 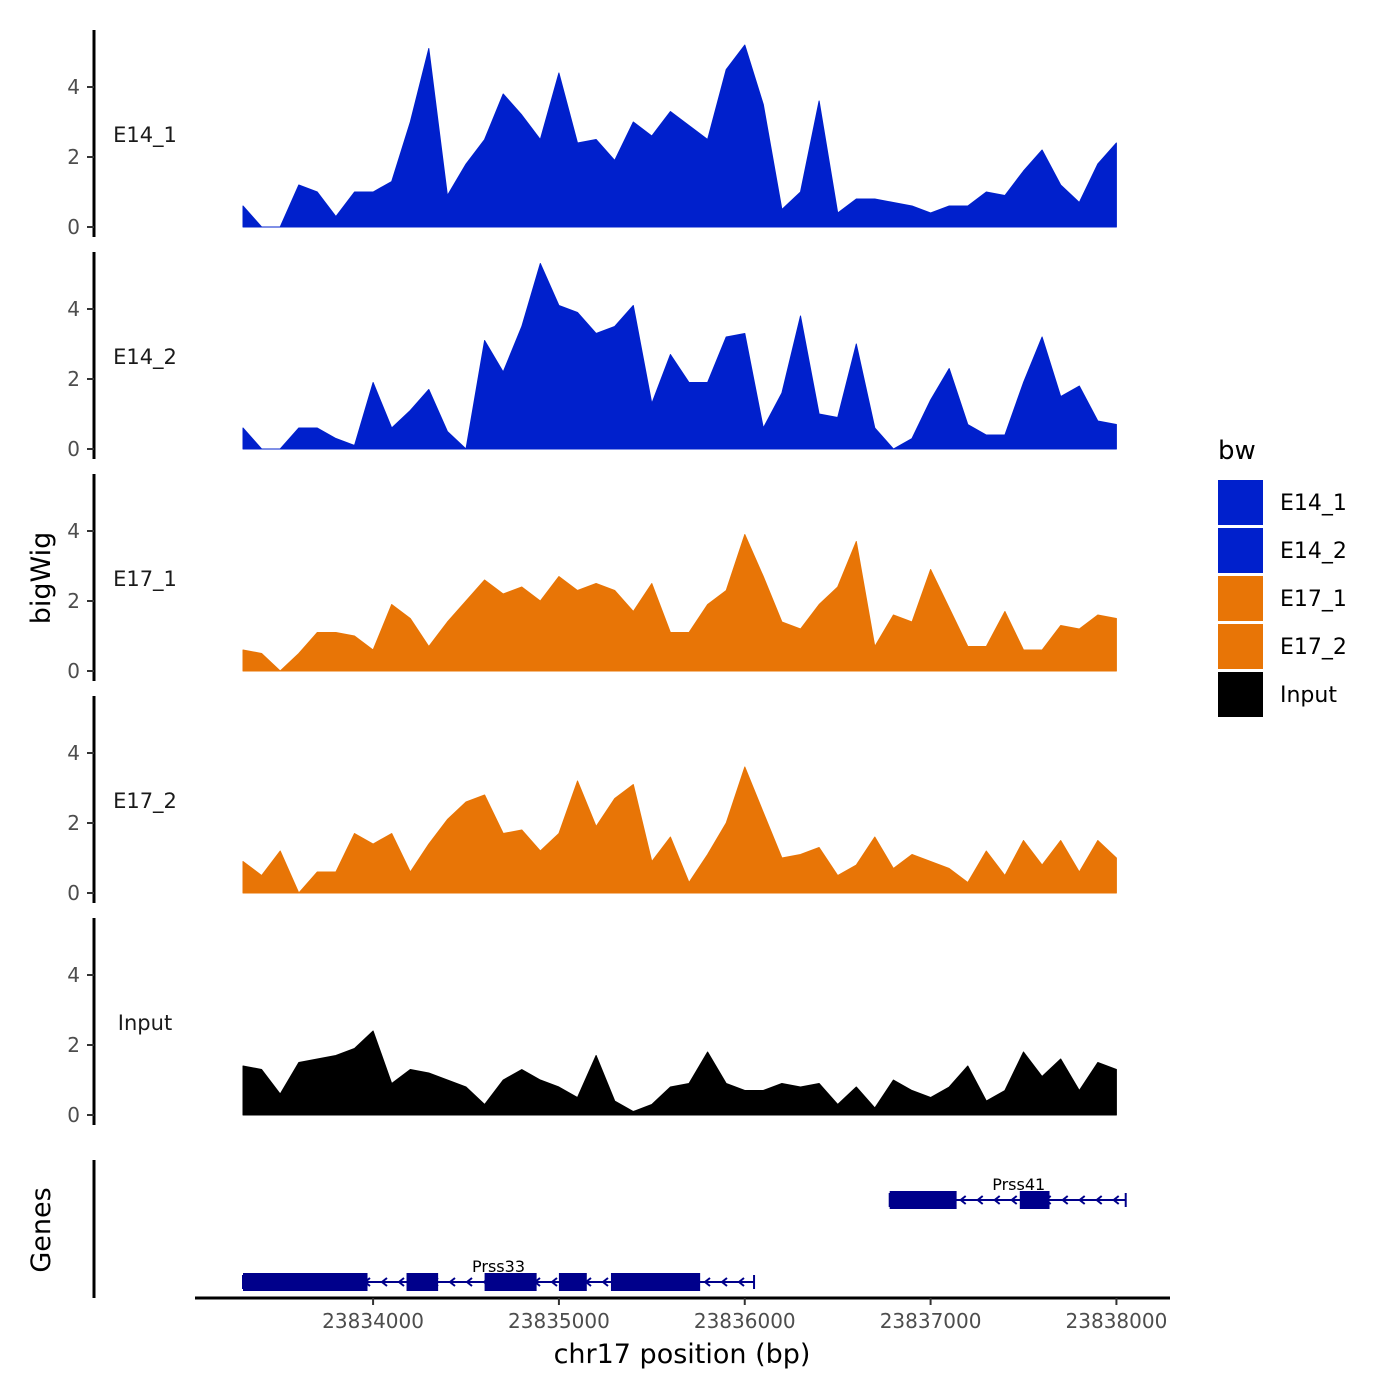 I want to click on legend-title: bw, so click(x=1237, y=451).